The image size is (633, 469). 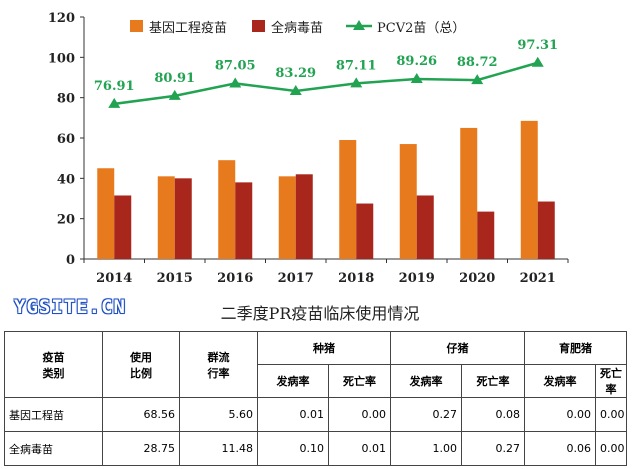 What do you see at coordinates (295, 73) in the screenshot?
I see `pcv2-data-label: 83.29` at bounding box center [295, 73].